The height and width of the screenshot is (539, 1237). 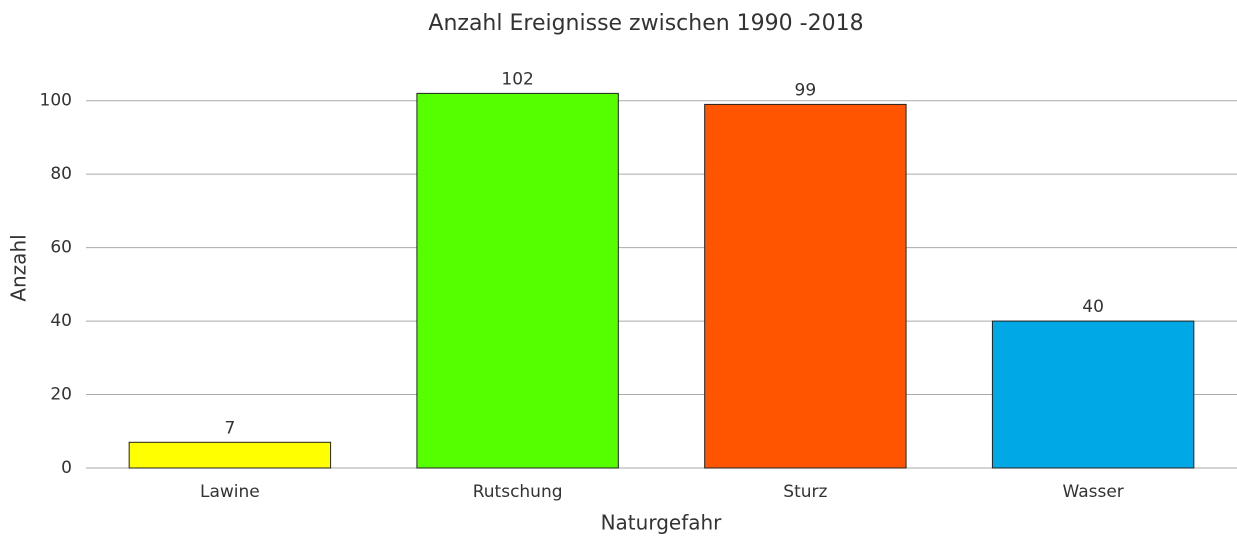 What do you see at coordinates (806, 90) in the screenshot?
I see `data-label: 99` at bounding box center [806, 90].